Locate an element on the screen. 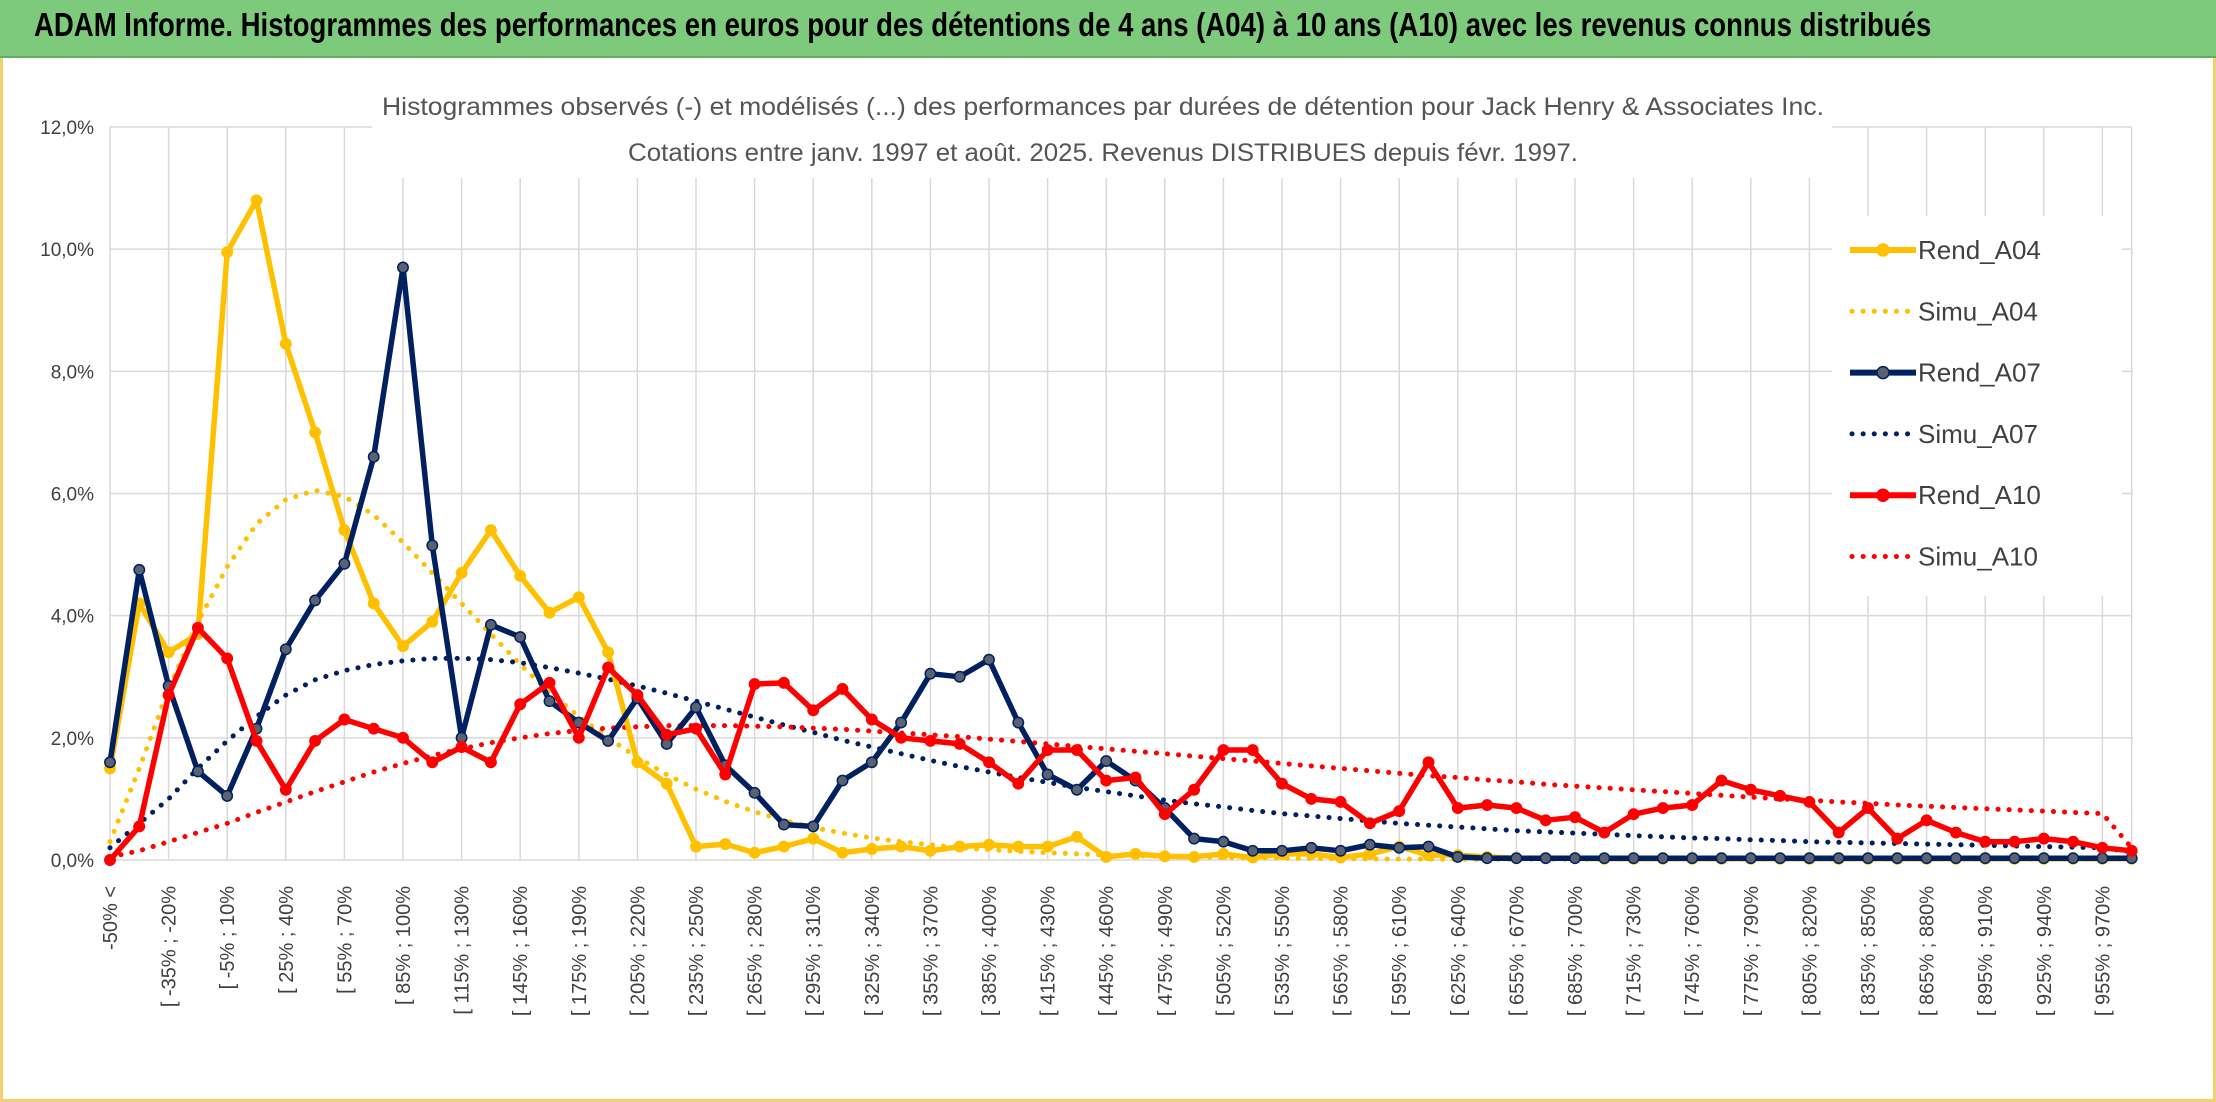 The width and height of the screenshot is (2216, 1102). legend-entry-Rend_A10: Rend_A10 is located at coordinates (1945, 495).